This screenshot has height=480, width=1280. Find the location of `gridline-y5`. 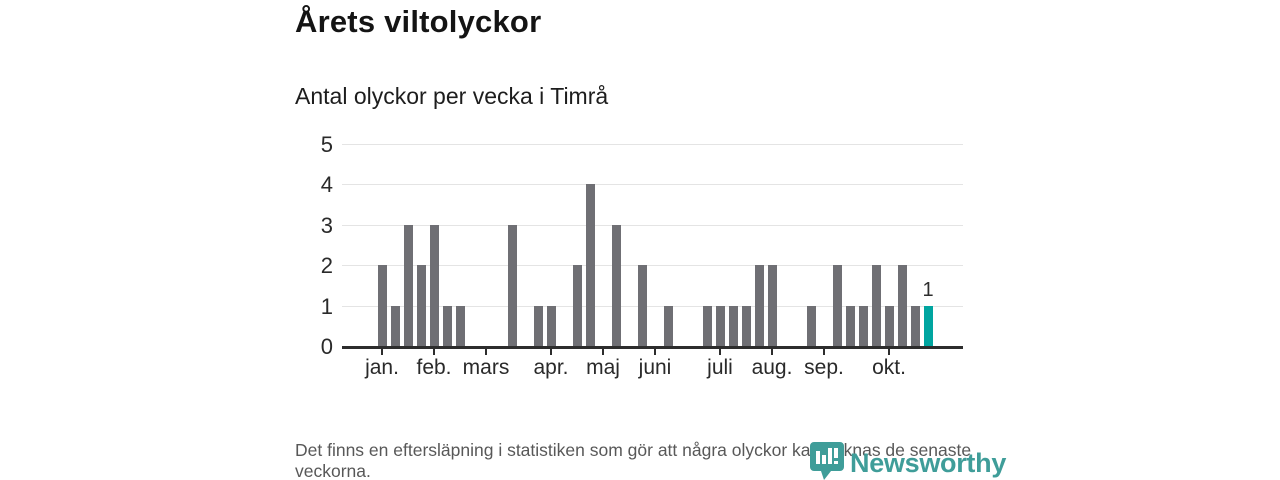

gridline-y5 is located at coordinates (652, 144).